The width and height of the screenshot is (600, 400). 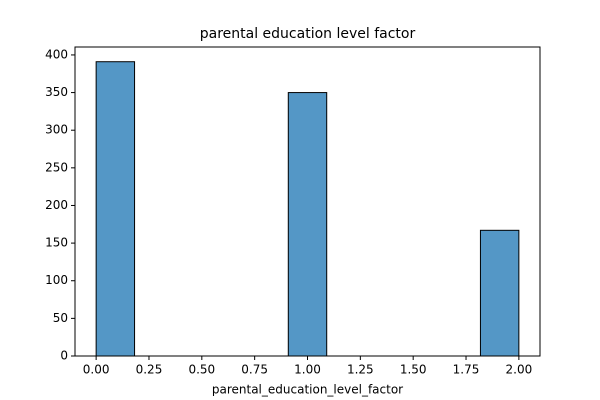 I want to click on x-tick-label: 1.25, so click(x=360, y=370).